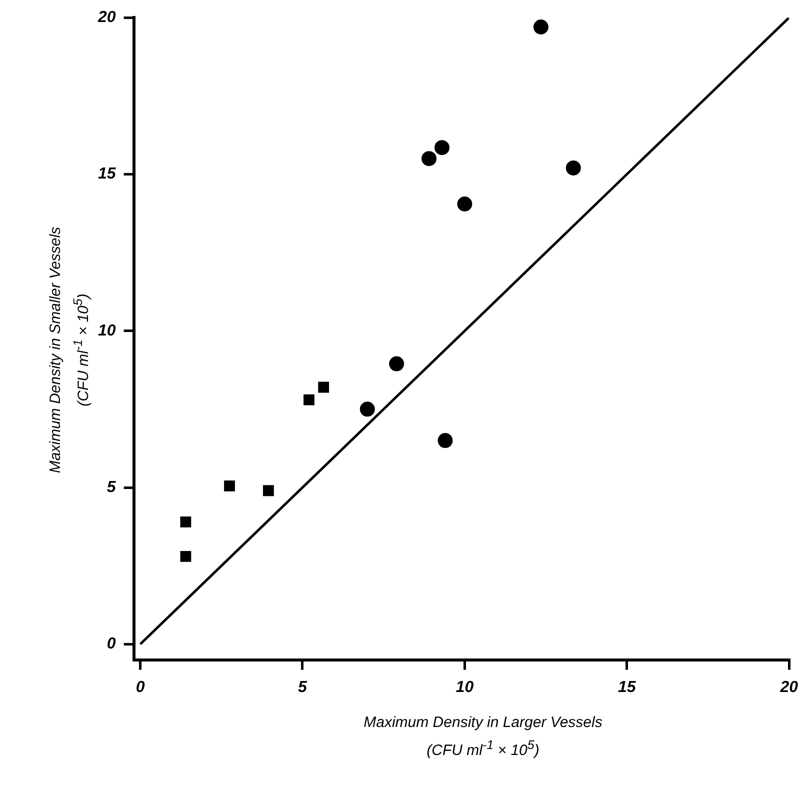 This screenshot has height=785, width=806. I want to click on y-tick-label: 10, so click(107, 331).